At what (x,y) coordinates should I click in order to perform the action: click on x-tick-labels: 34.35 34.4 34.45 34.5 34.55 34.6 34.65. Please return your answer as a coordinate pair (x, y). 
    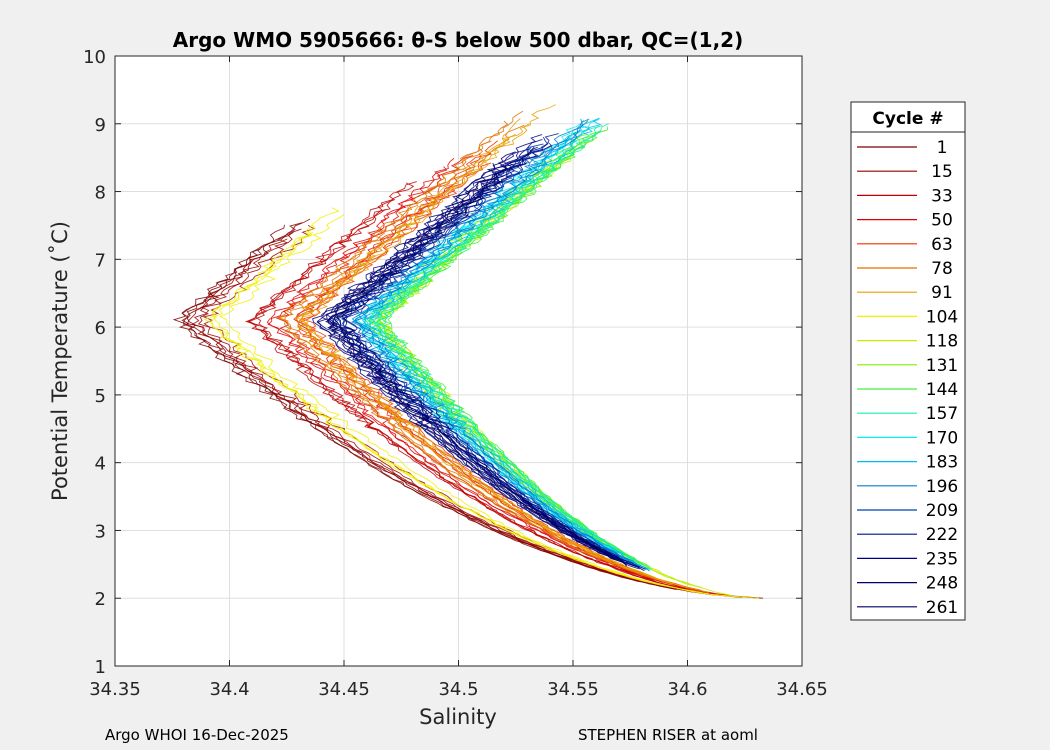
    Looking at the image, I should click on (458, 689).